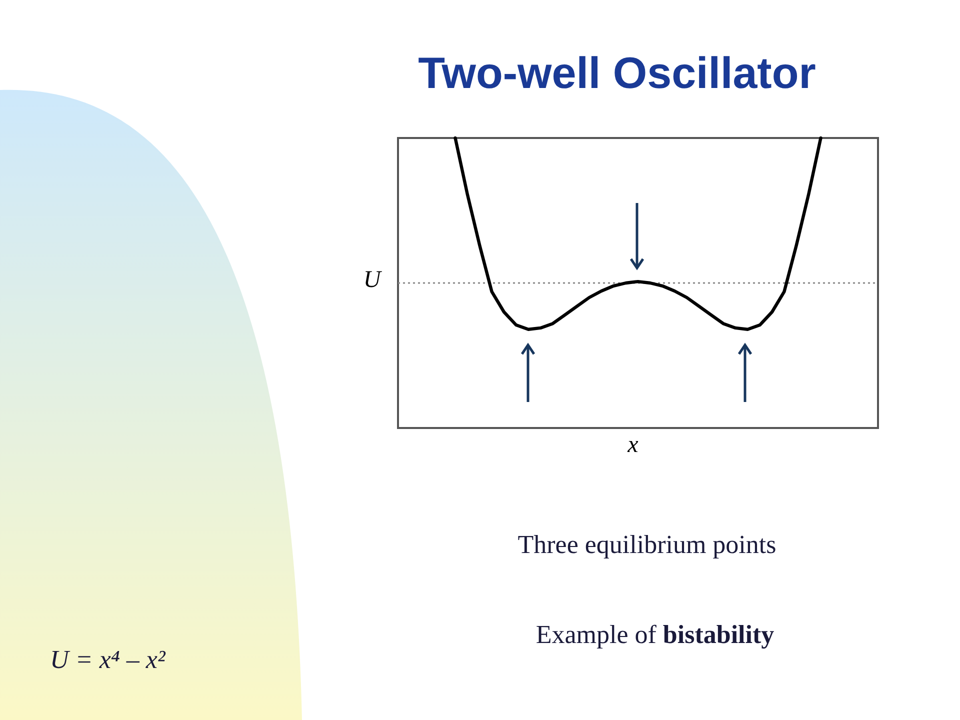 The width and height of the screenshot is (960, 720). Describe the element at coordinates (108, 659) in the screenshot. I see `text: U = x⁴ – x²` at that location.